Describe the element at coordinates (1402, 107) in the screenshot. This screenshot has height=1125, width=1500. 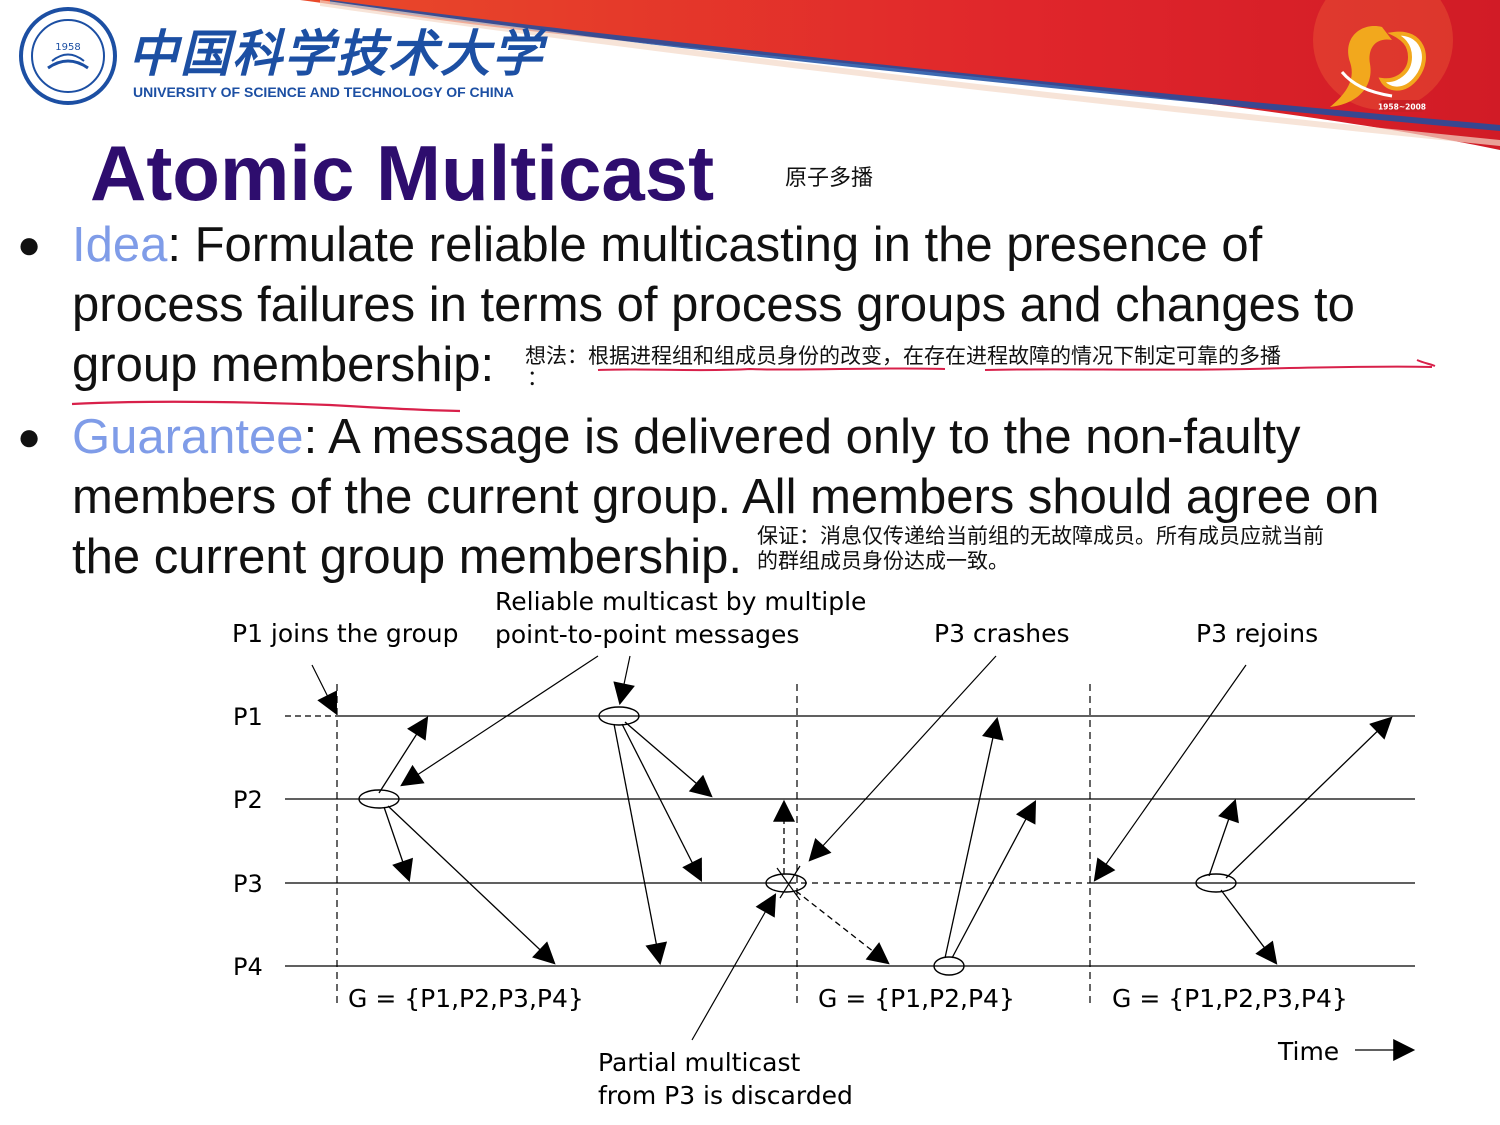
I see `anniversary-years: 1958~2008` at that location.